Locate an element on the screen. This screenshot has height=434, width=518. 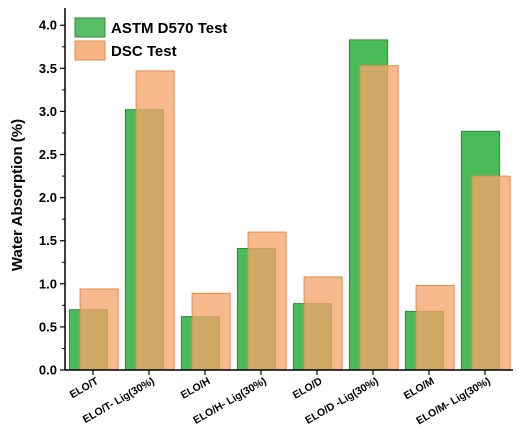
legend-label-dsc: DSC Test is located at coordinates (144, 51).